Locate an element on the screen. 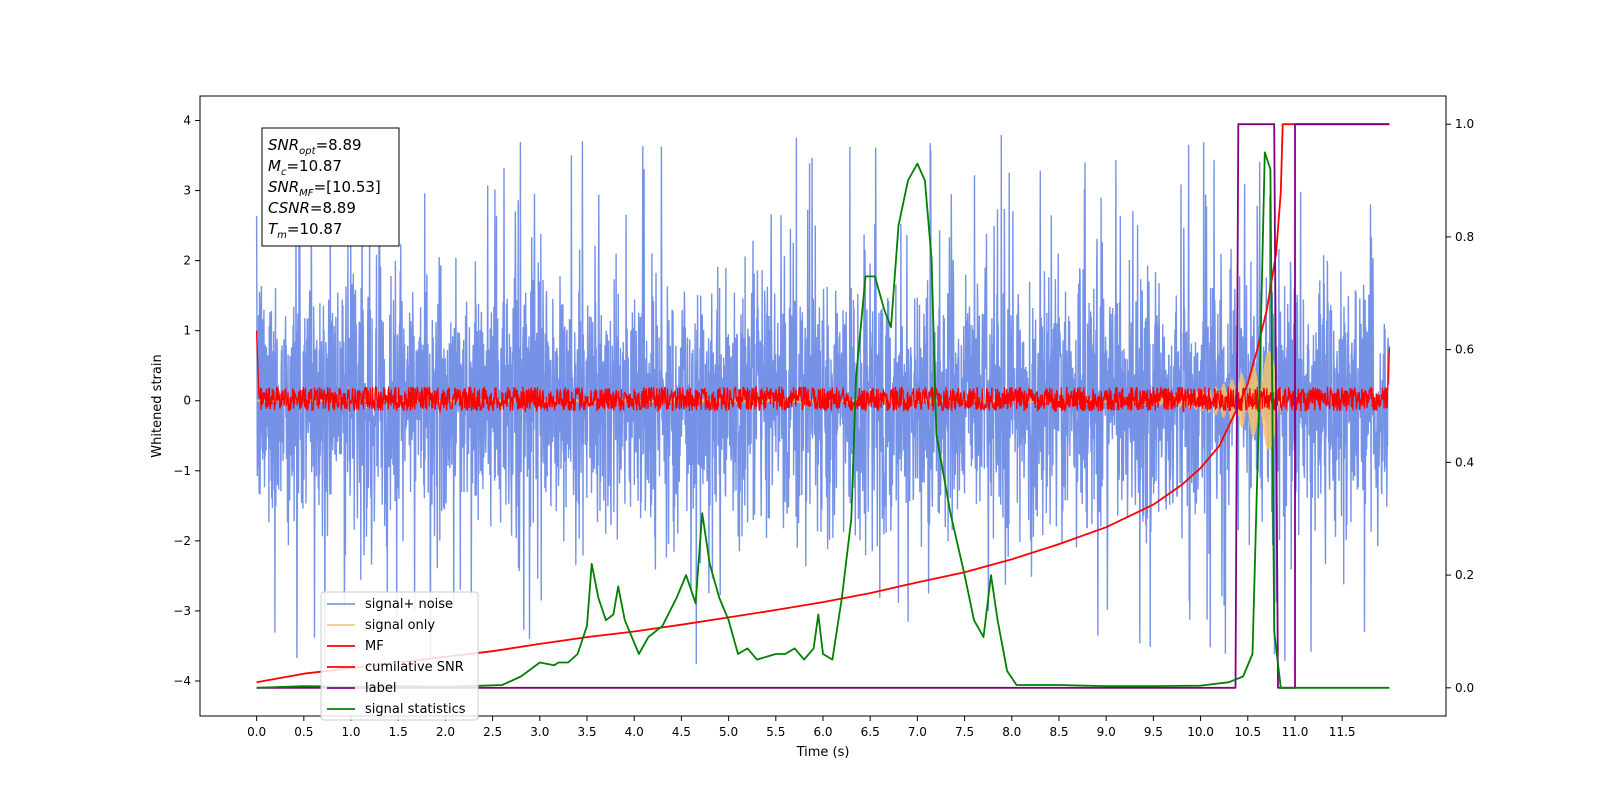 The height and width of the screenshot is (800, 1600). y-right-tick-label: 0.6 is located at coordinates (1464, 350).